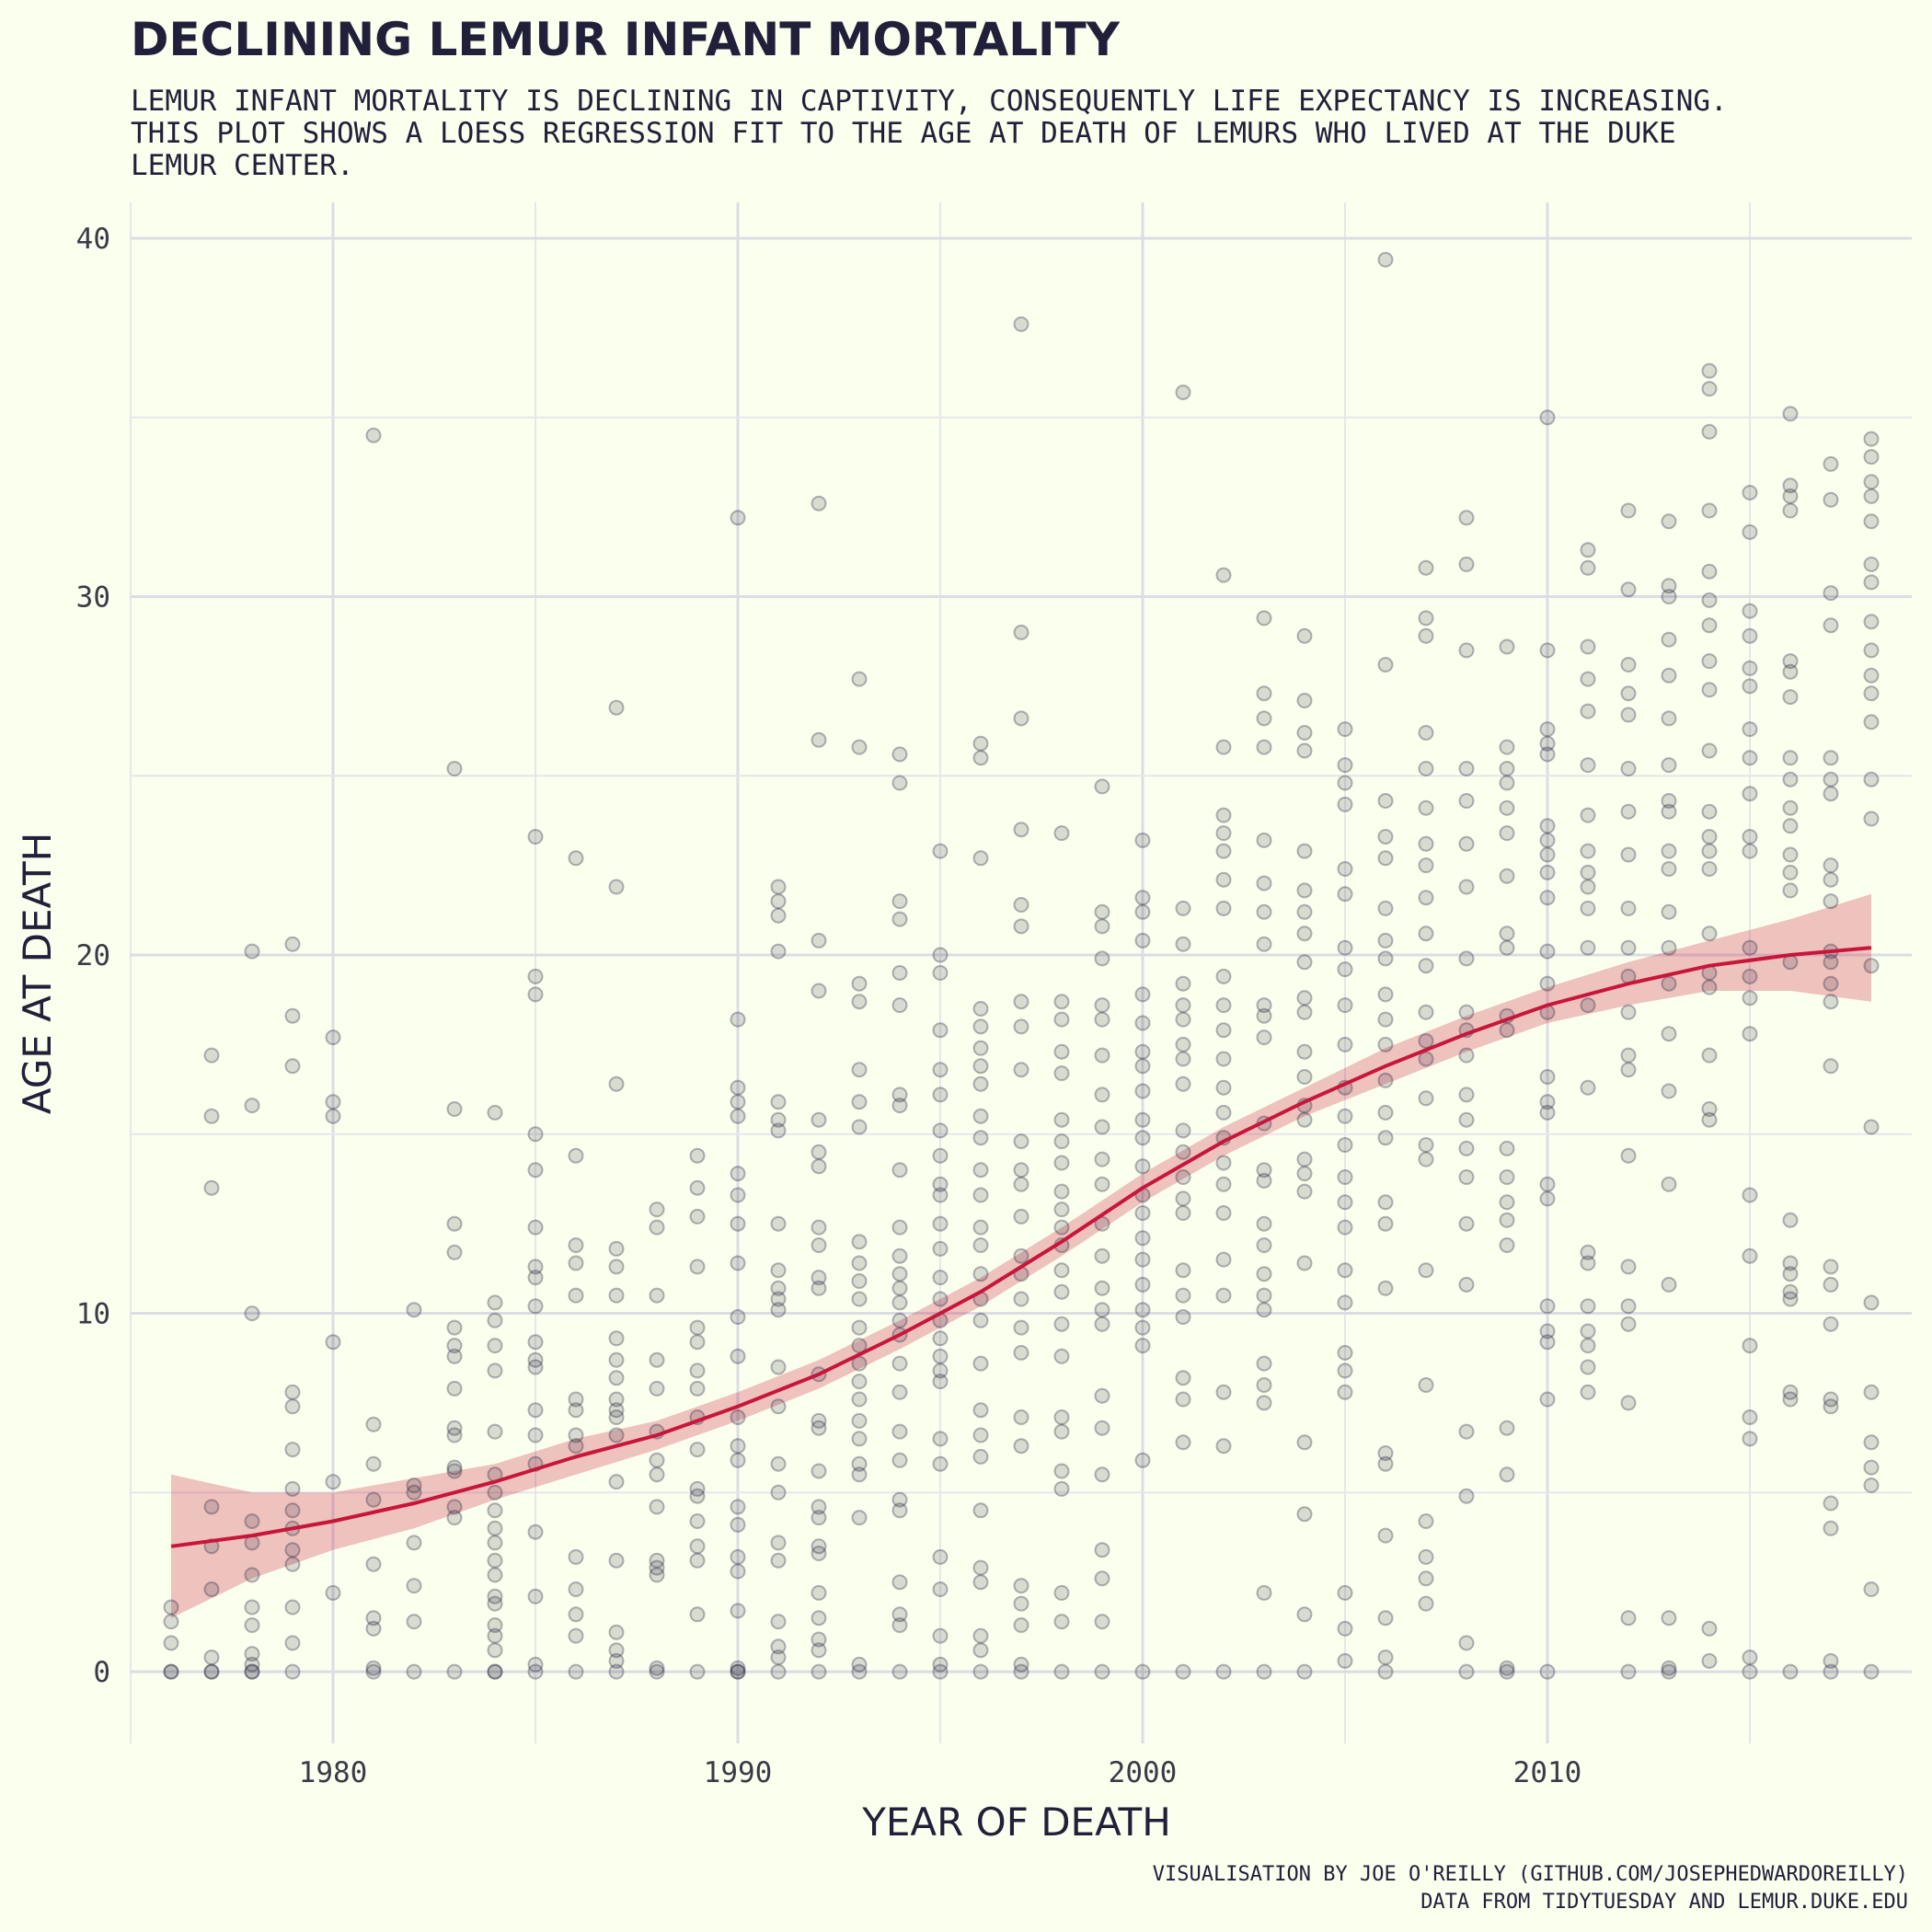  I want to click on x-tick-label-2010: 2010, so click(1547, 1772).